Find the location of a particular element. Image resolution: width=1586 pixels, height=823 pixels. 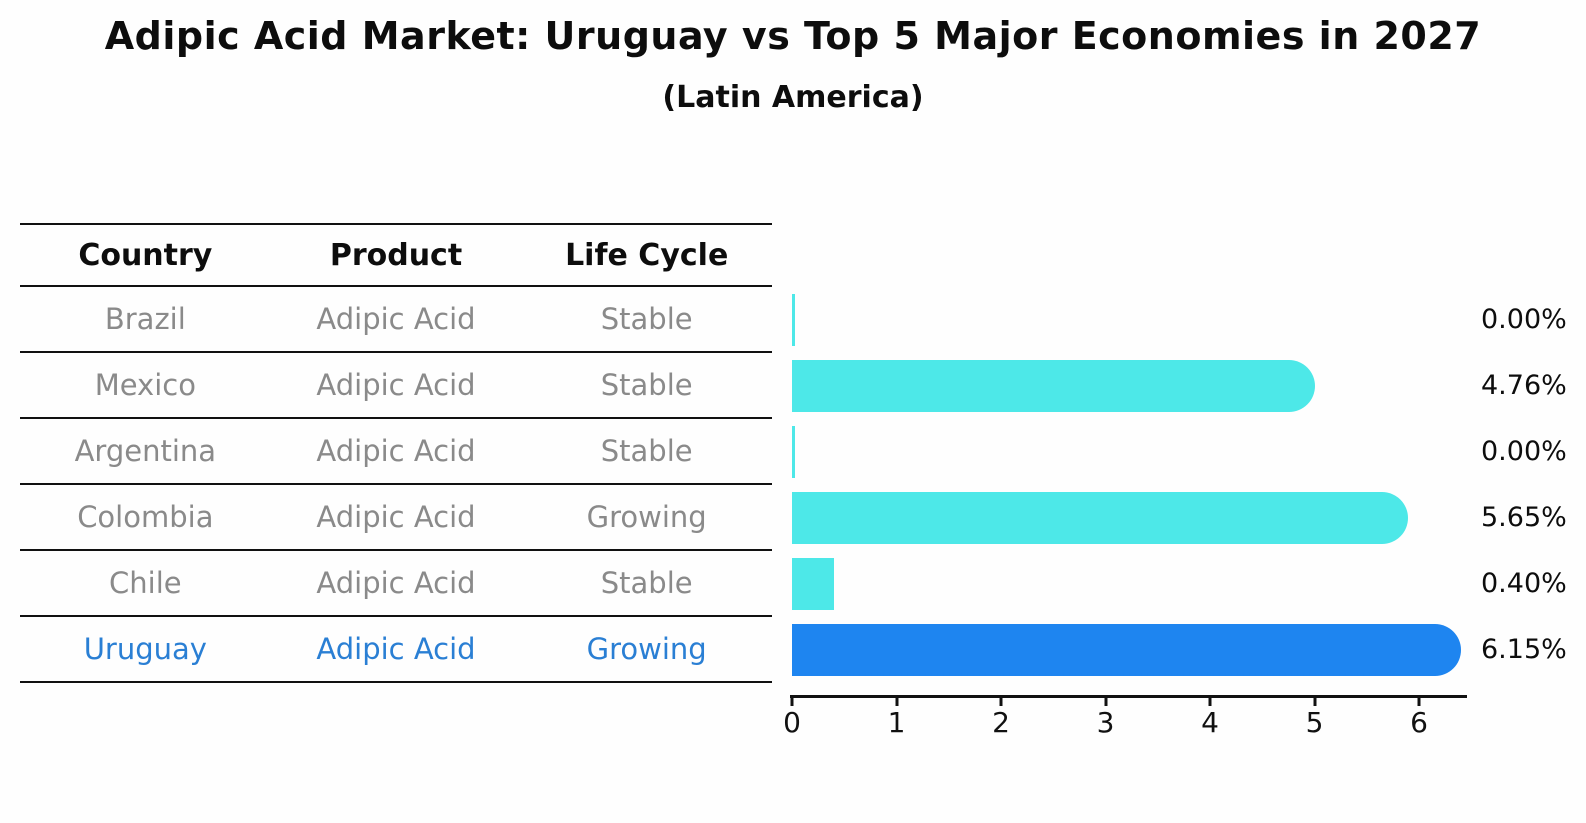

table-row-chile: Chile Adipic Acid Stable is located at coordinates (396, 584).